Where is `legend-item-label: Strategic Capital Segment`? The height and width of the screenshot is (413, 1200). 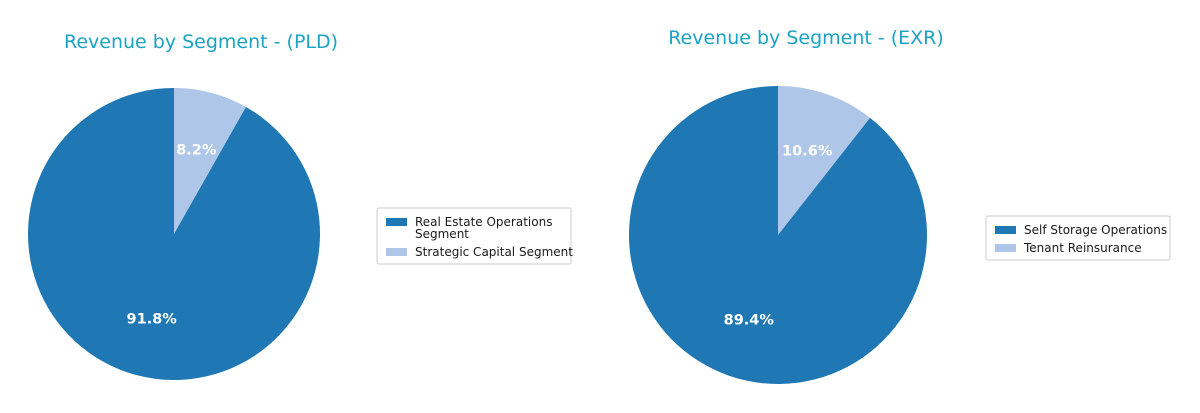
legend-item-label: Strategic Capital Segment is located at coordinates (494, 252).